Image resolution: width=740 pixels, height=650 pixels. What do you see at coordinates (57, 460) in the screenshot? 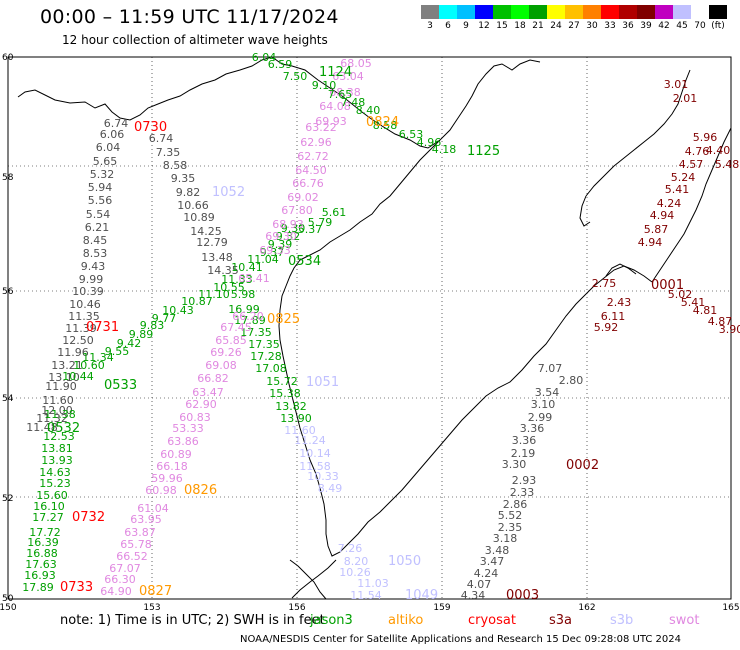
I see `wave-height-value: 13.93` at bounding box center [57, 460].